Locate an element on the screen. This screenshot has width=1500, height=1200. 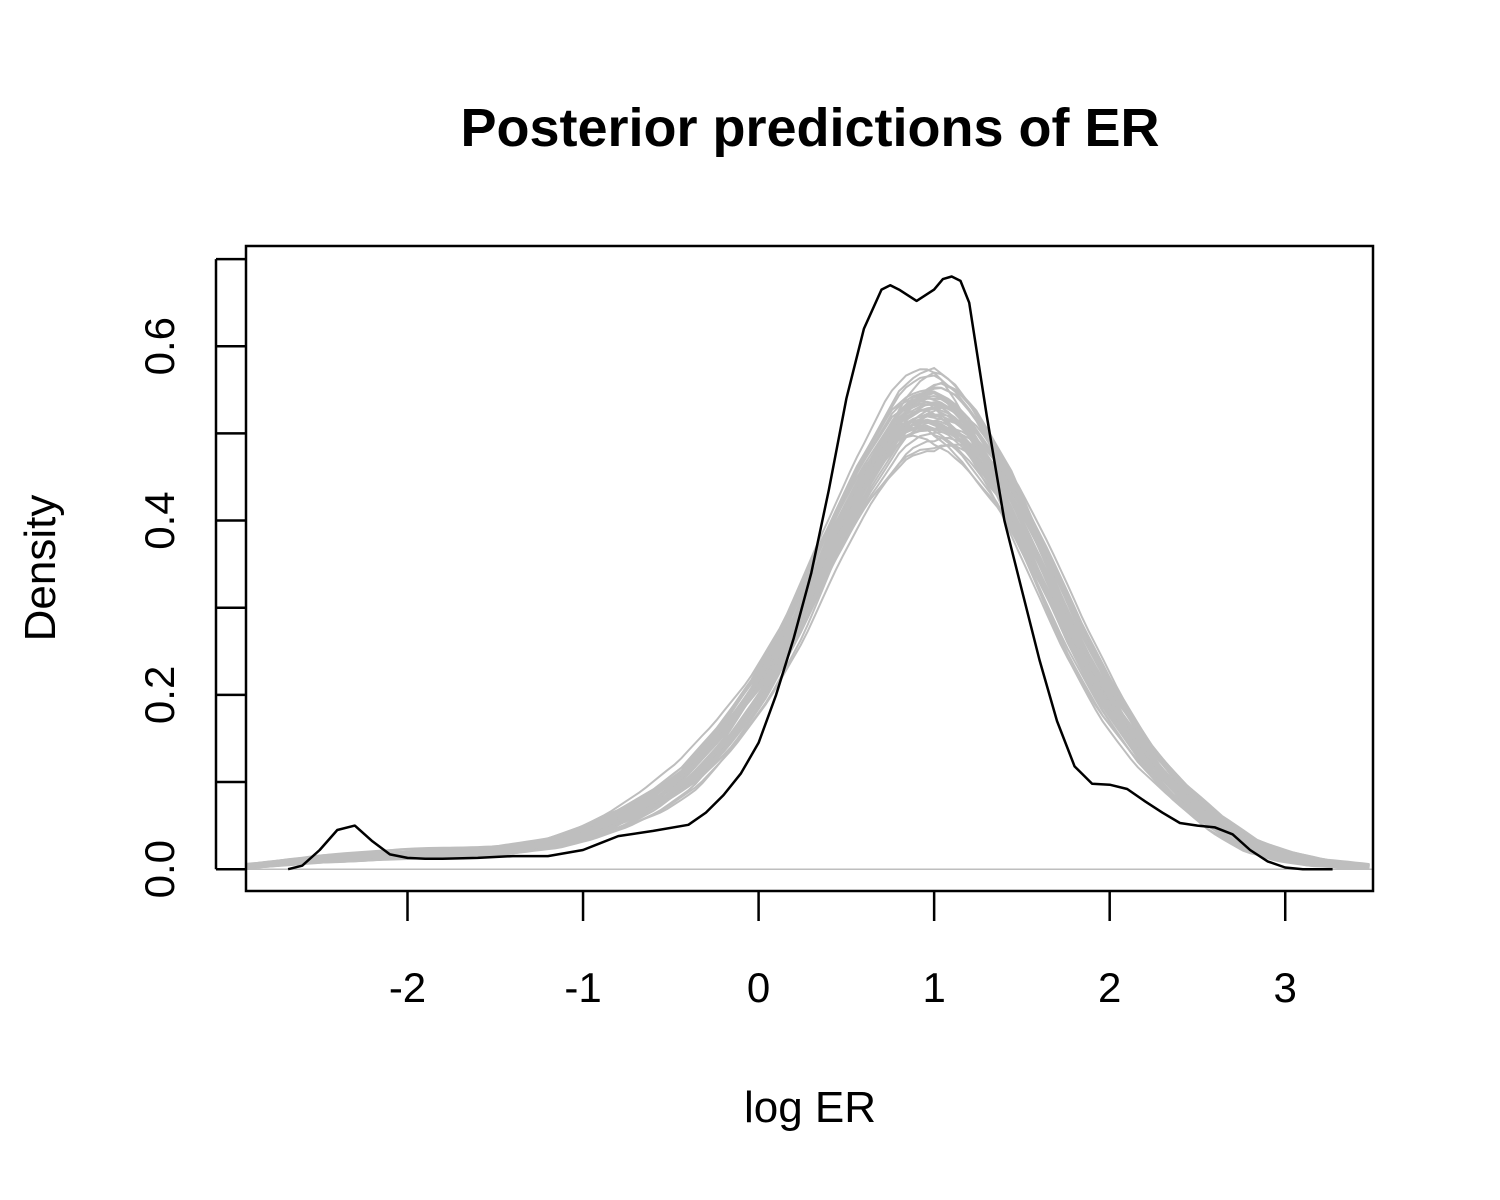
x-axis: -2 -1 0 1 2 3 is located at coordinates (843, 951).